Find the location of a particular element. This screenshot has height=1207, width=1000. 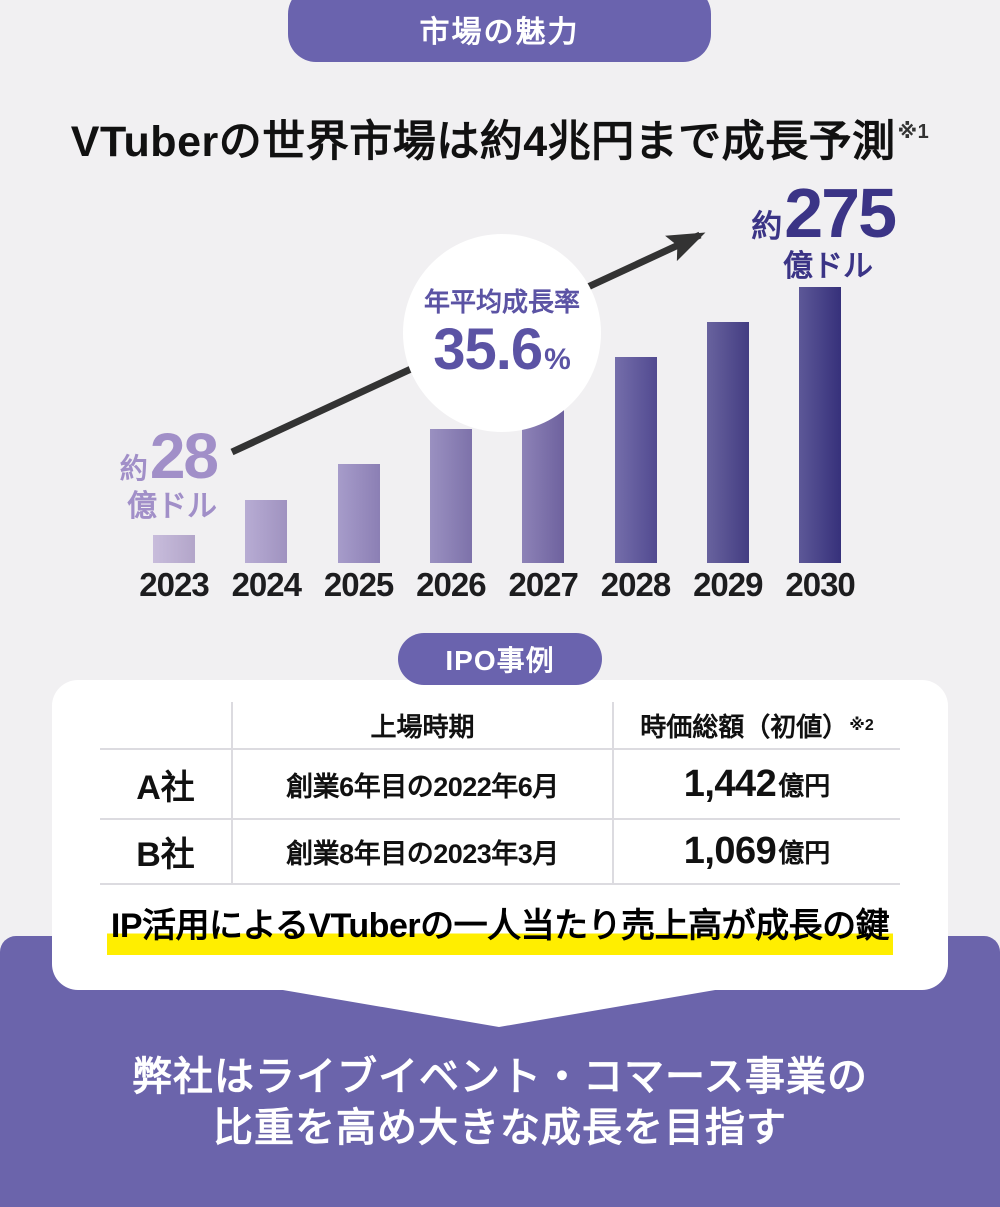

end-value-row: 約 275 is located at coordinates (806, 213).